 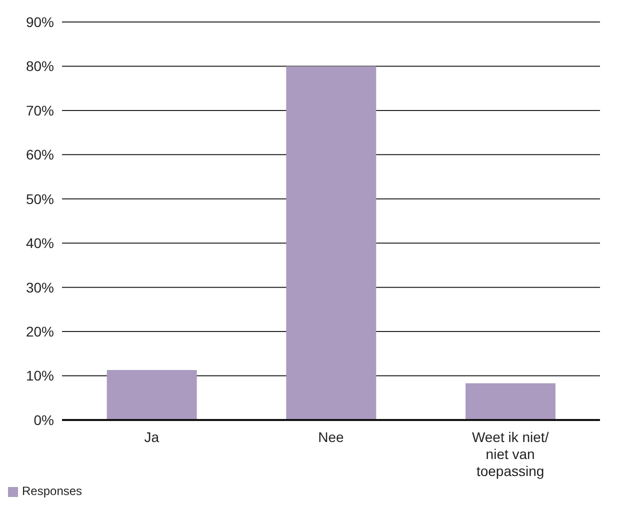 I want to click on y-tick-label: 50%, so click(x=40, y=198).